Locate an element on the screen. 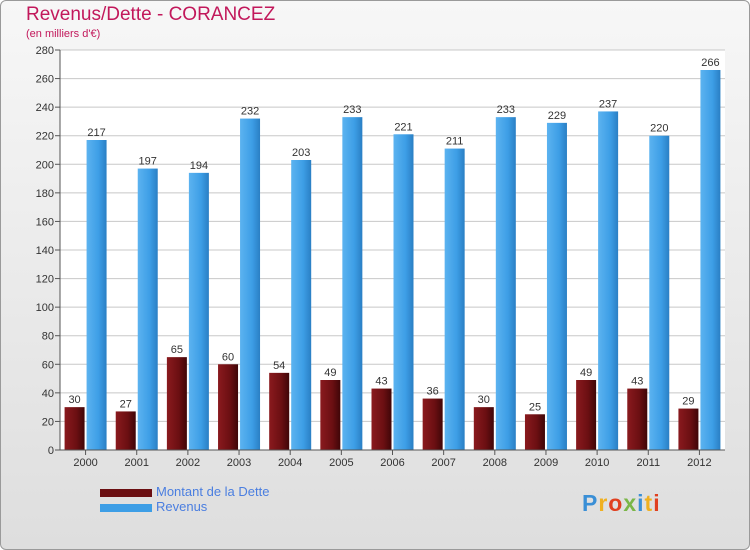  x-tick-label: 2007 is located at coordinates (443, 463).